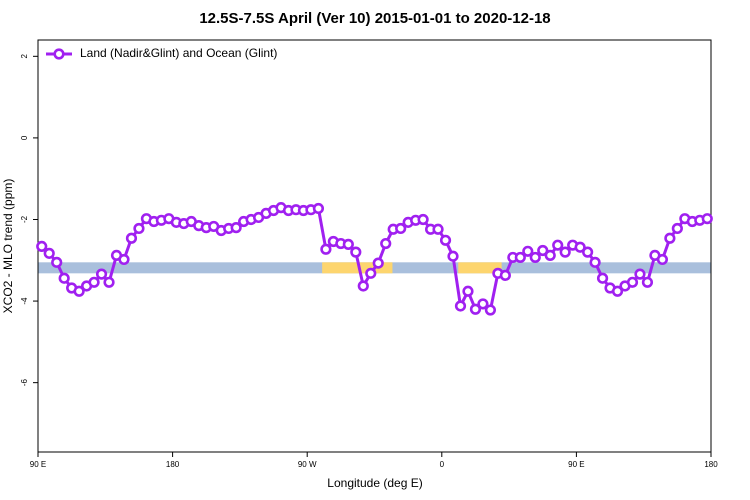 The image size is (750, 500). Describe the element at coordinates (442, 464) in the screenshot. I see `x-tick-label: 0` at that location.